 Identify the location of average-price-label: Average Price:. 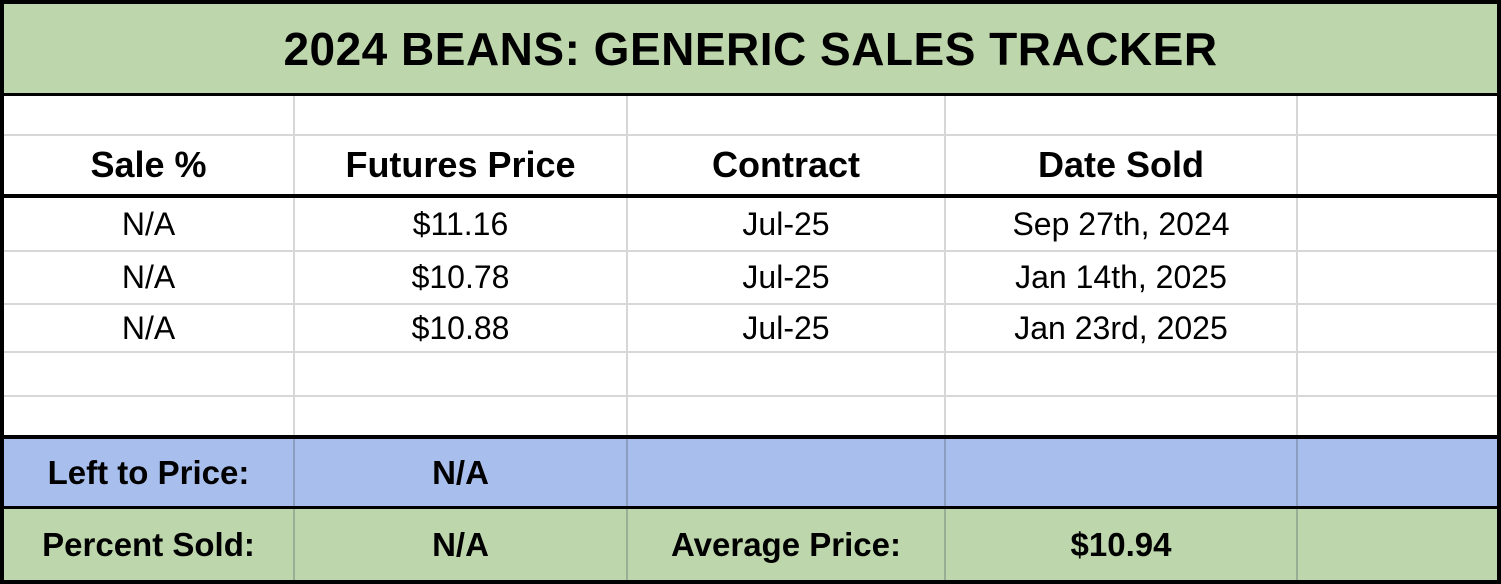
(787, 544).